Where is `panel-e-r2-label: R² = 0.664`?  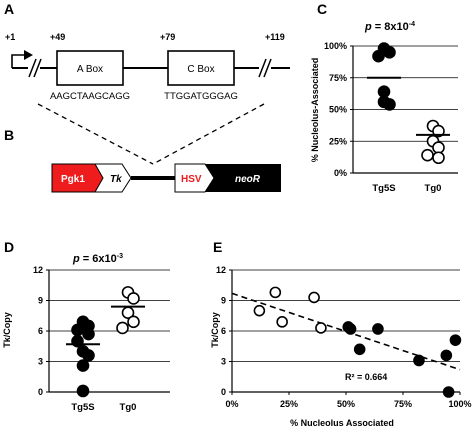 panel-e-r2-label: R² = 0.664 is located at coordinates (366, 377).